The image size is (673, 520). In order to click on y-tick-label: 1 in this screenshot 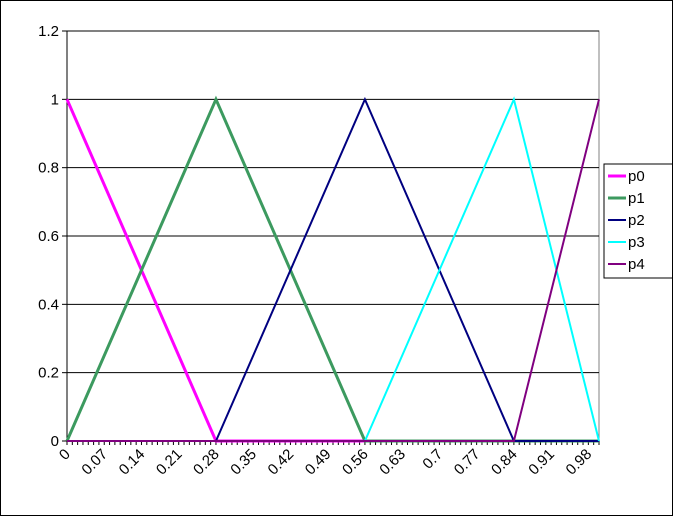, I will do `click(55, 99)`.